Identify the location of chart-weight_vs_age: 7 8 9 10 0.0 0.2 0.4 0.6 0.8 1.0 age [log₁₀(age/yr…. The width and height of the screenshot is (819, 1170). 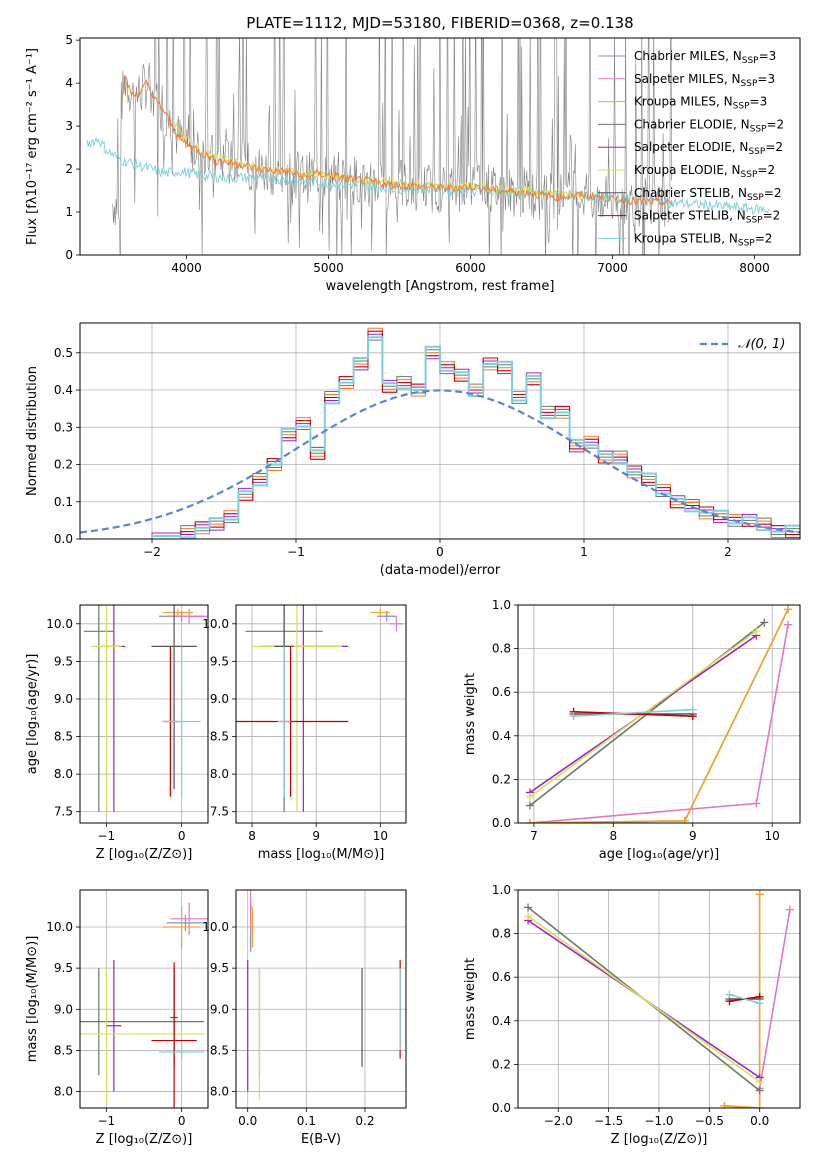
(632, 730).